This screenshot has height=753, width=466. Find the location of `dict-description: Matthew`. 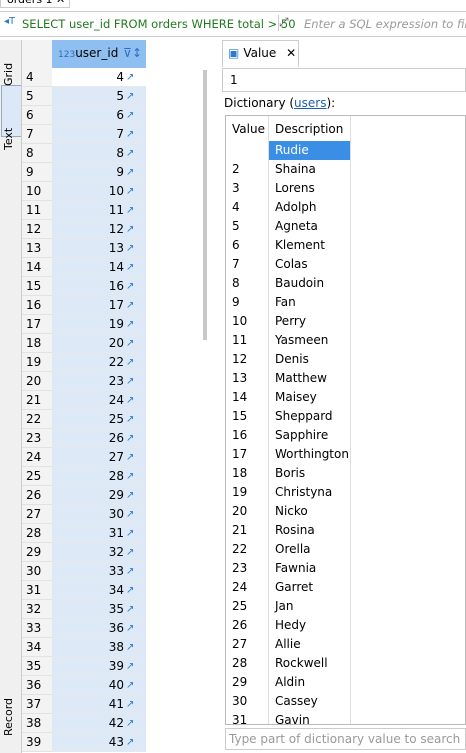

dict-description: Matthew is located at coordinates (301, 378).